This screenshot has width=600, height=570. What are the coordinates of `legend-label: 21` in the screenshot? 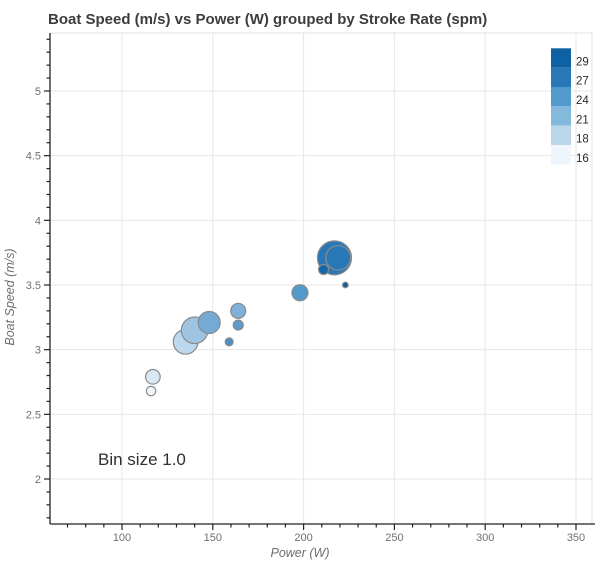 It's located at (582, 120).